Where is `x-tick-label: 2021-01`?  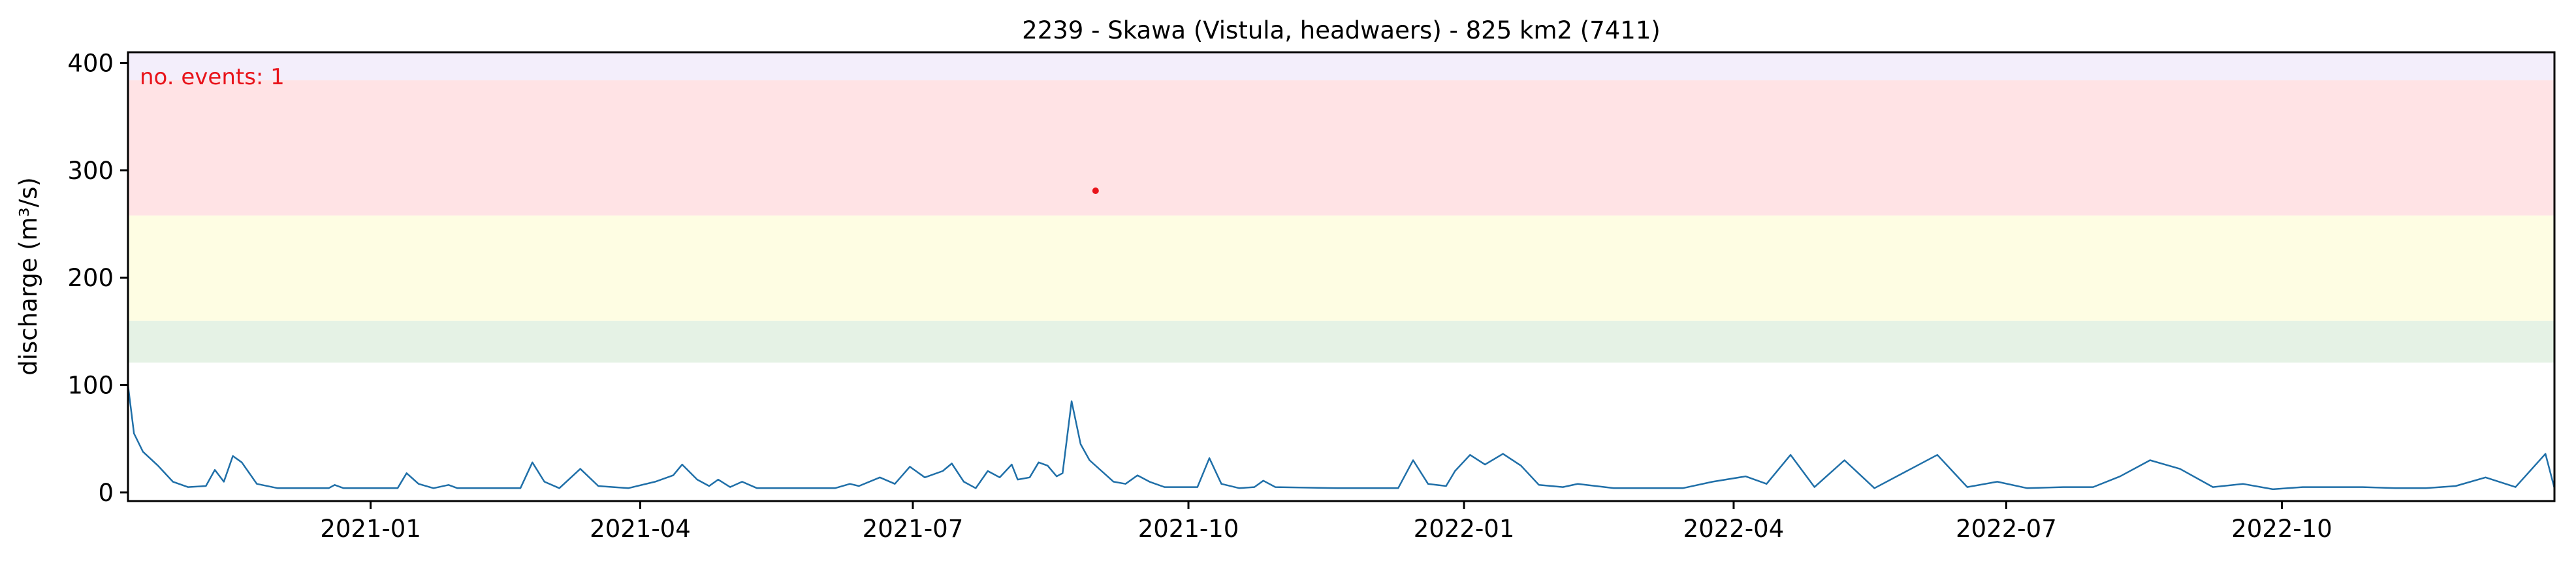
x-tick-label: 2021-01 is located at coordinates (371, 529).